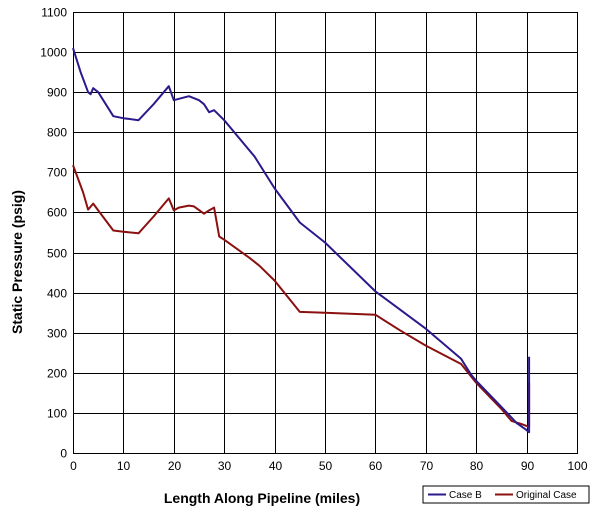 The height and width of the screenshot is (510, 593). Describe the element at coordinates (17, 262) in the screenshot. I see `y-axis-title: Static Pressure (psig)` at that location.